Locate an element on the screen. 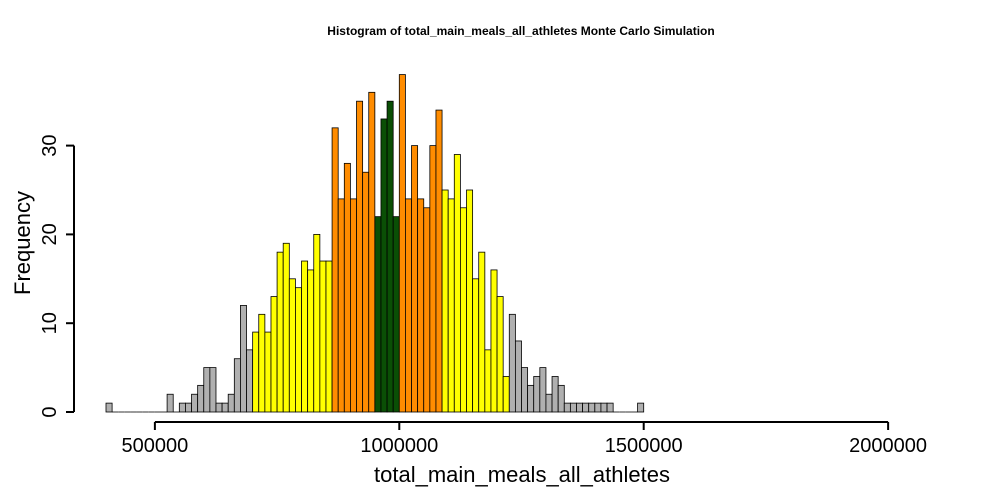  y-tick-label: 20 is located at coordinates (50, 234).